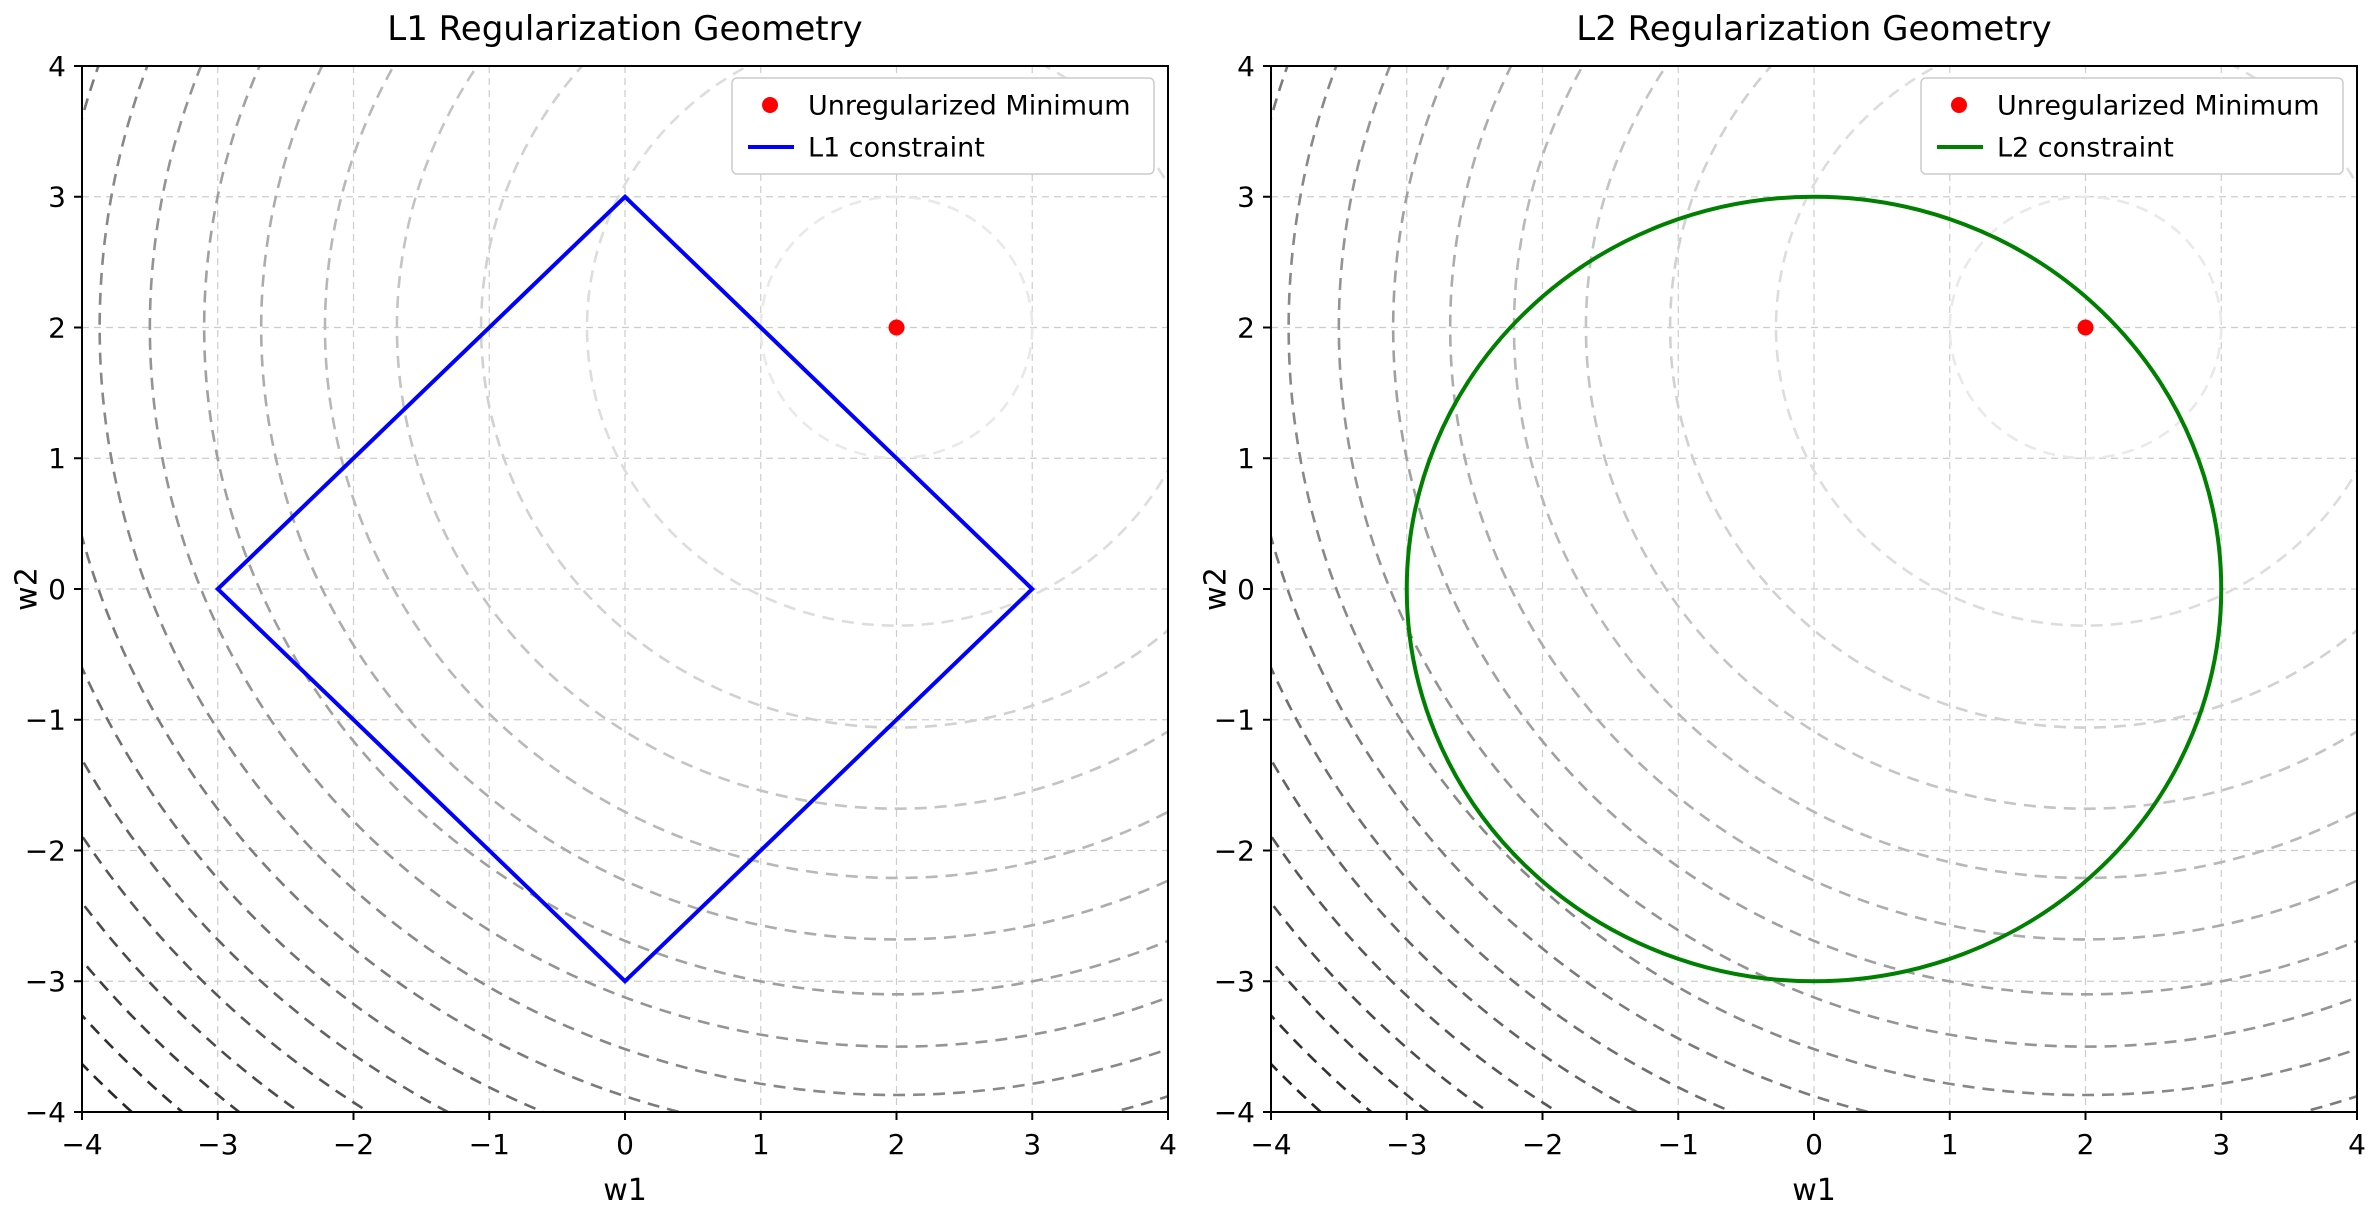 The width and height of the screenshot is (2379, 1218). What do you see at coordinates (2085, 147) in the screenshot?
I see `legend-label: L2 constraint` at bounding box center [2085, 147].